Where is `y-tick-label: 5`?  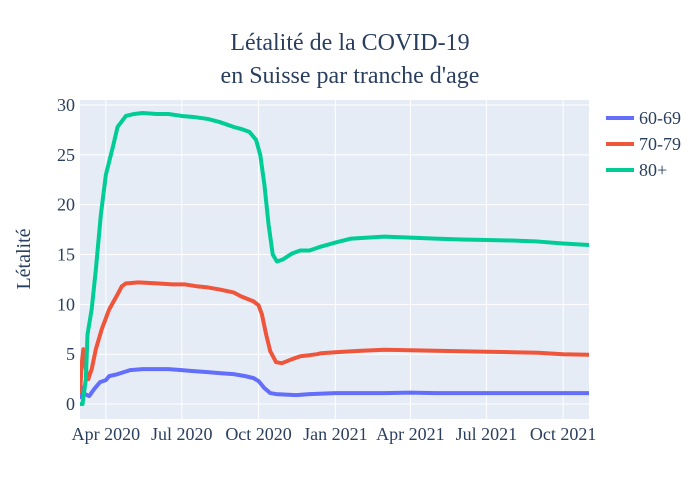 y-tick-label: 5 is located at coordinates (70, 354).